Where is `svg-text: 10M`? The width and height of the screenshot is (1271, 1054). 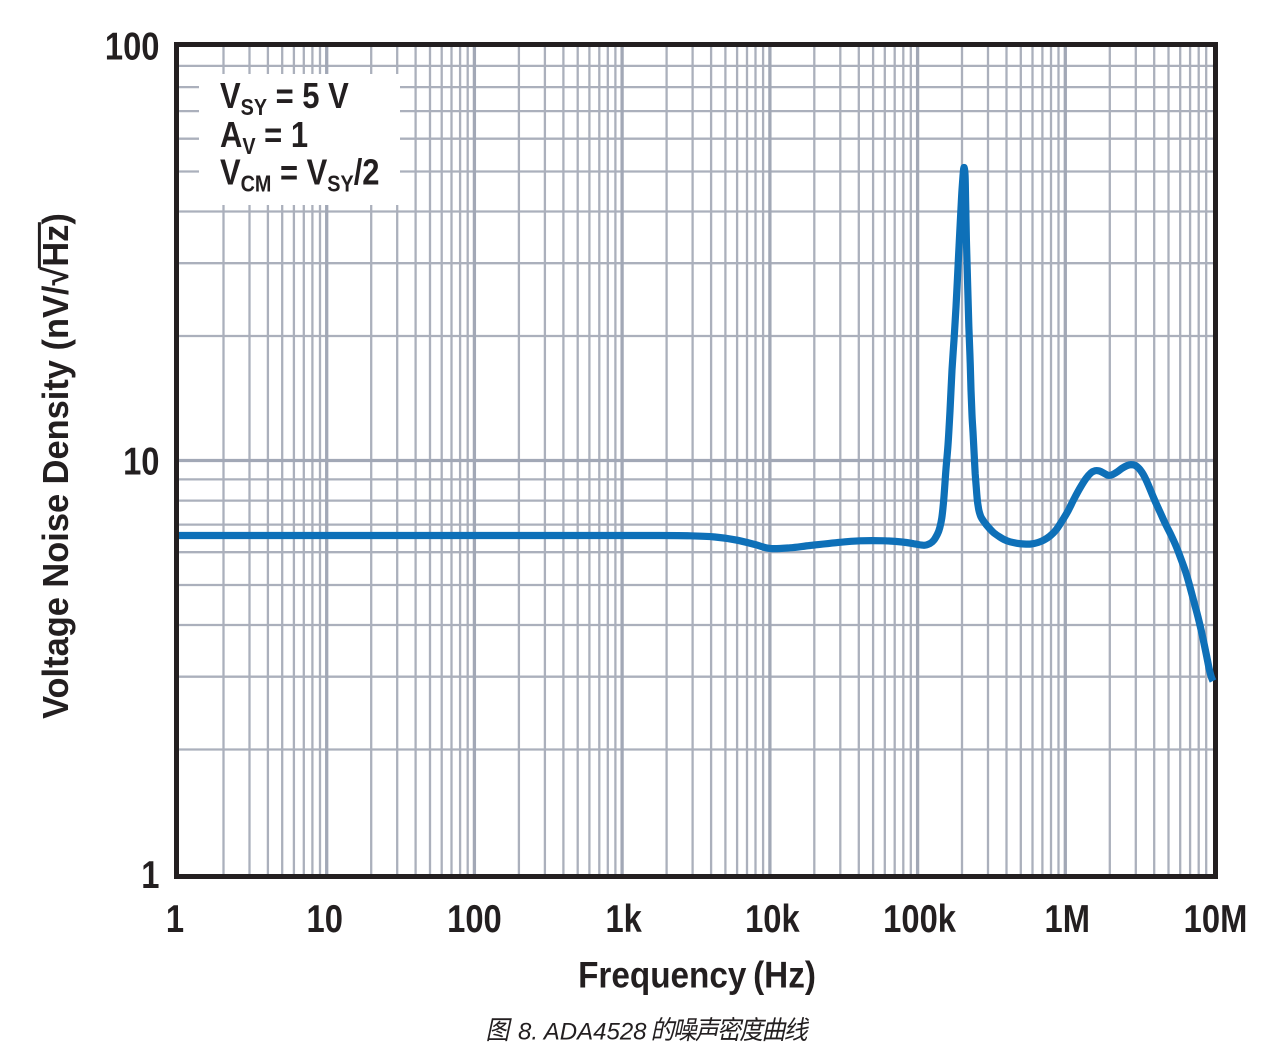
svg-text: 10M is located at coordinates (1216, 919).